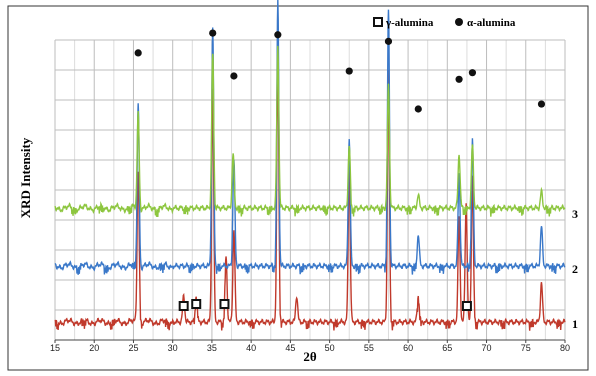 This screenshot has height=376, width=596. Describe the element at coordinates (330, 348) in the screenshot. I see `x-tick-label: 50` at that location.